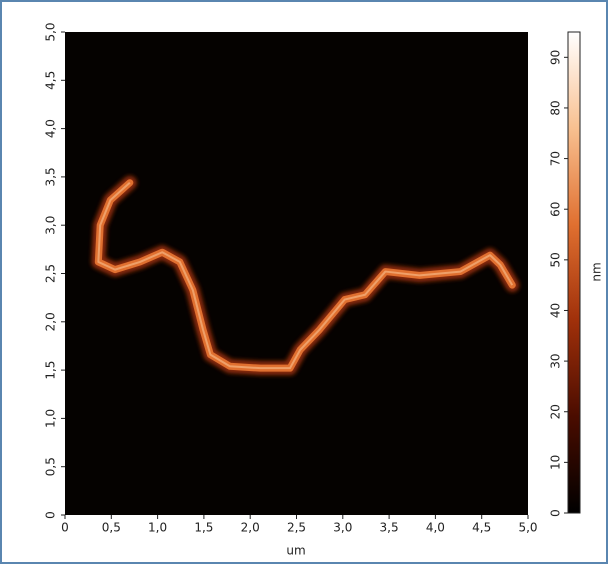 The height and width of the screenshot is (564, 608). Describe the element at coordinates (51, 515) in the screenshot. I see `y-tick-label: 0` at that location.